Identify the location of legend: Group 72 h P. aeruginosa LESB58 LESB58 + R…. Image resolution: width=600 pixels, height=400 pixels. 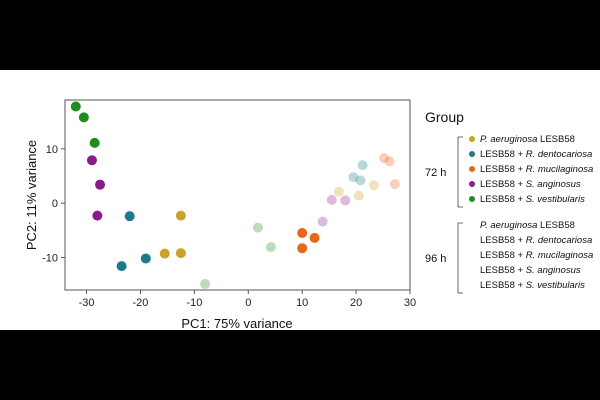
(509, 201).